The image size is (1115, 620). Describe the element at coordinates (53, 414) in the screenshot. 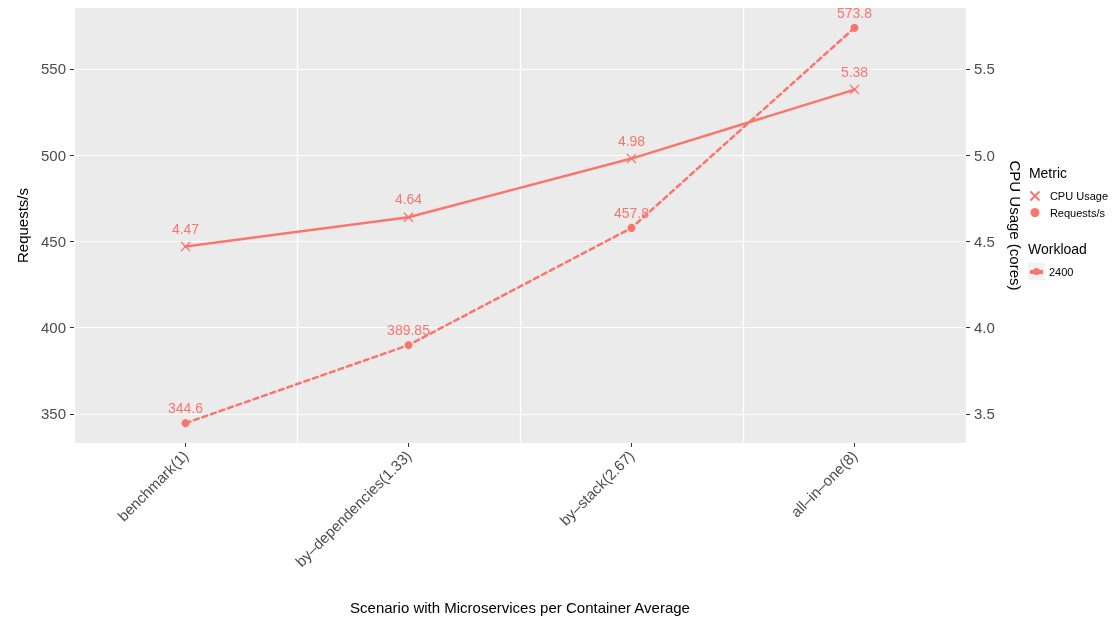

I see `y-tick-label: 350` at that location.